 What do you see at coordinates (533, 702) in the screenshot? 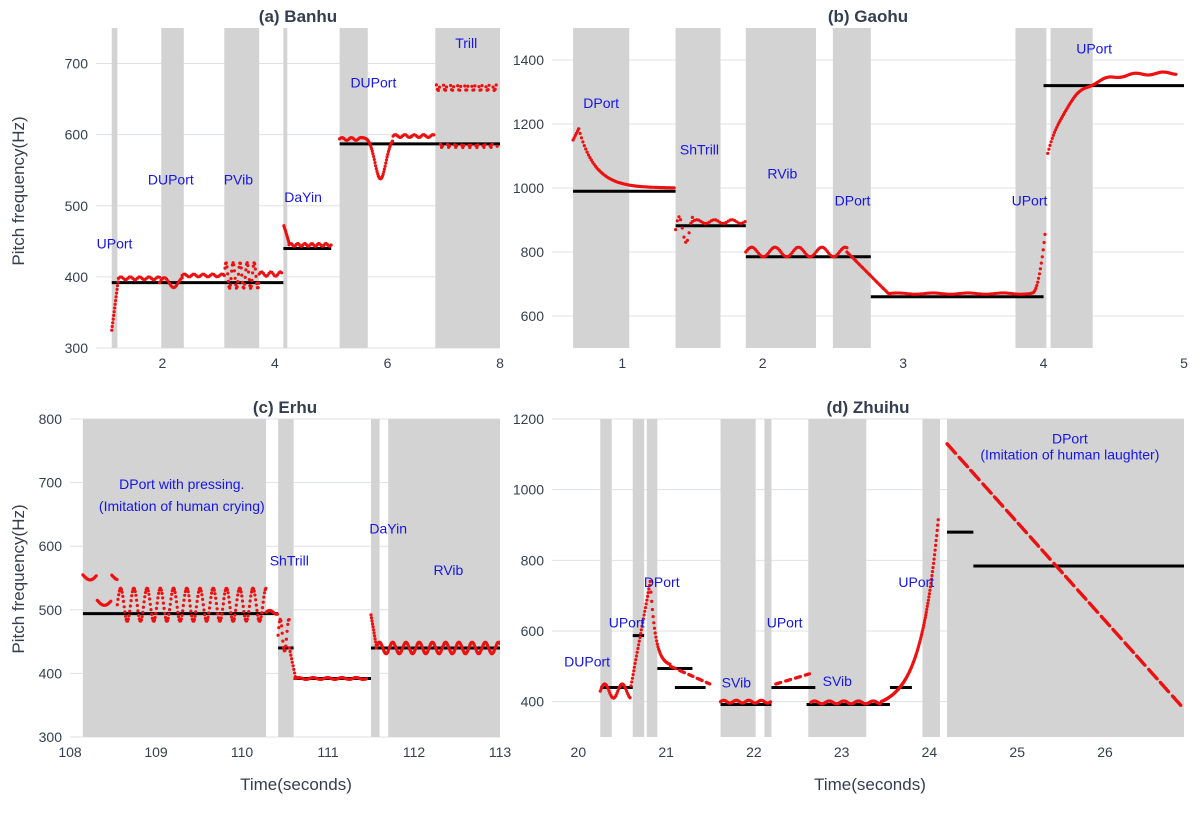
I see `y-tick-label: 400` at bounding box center [533, 702].